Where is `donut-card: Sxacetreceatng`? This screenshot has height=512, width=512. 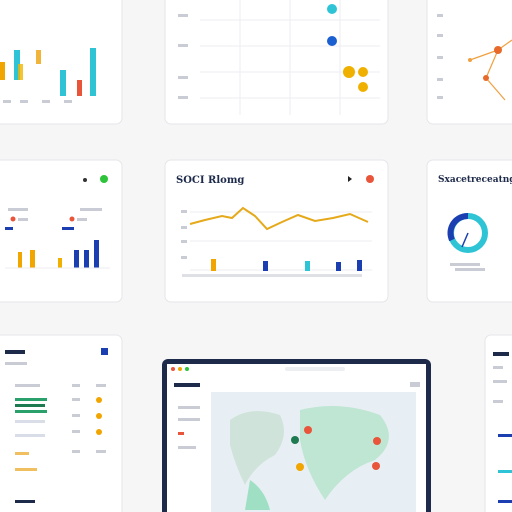
donut-card: Sxacetreceatng is located at coordinates (469, 231).